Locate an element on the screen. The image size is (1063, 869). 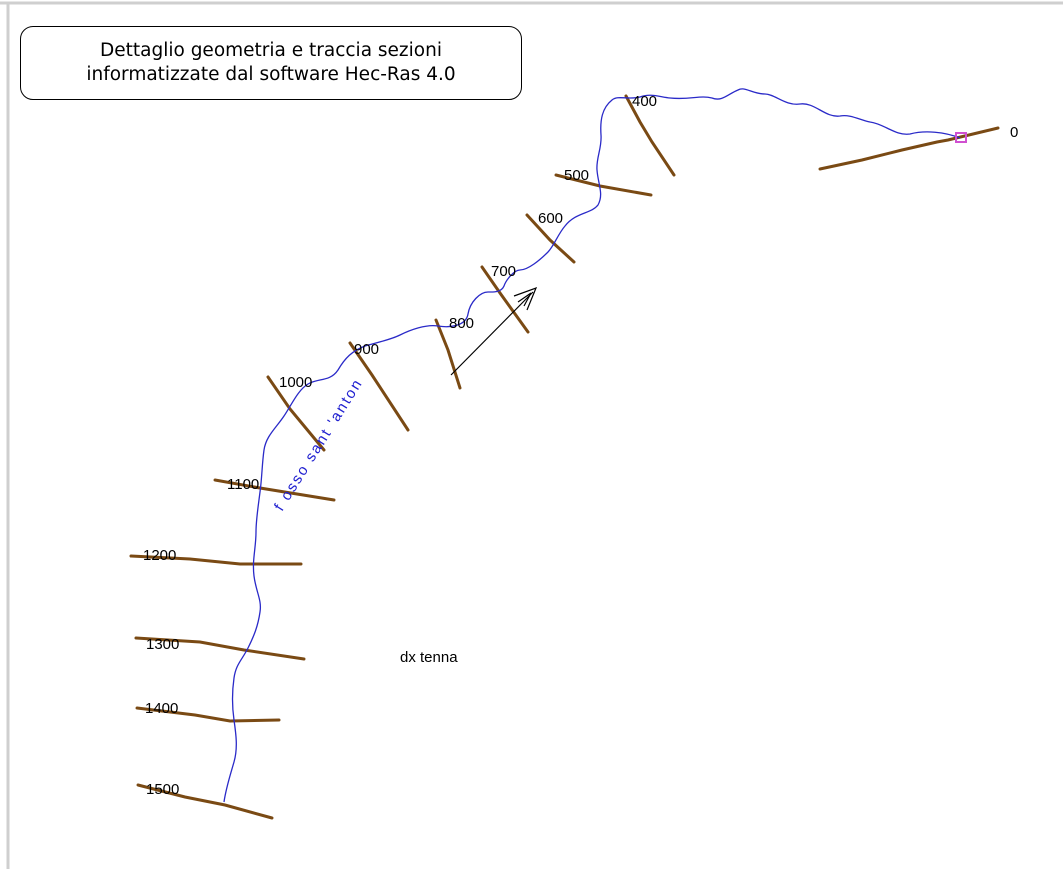
xs-label-1300: 1300 is located at coordinates (162, 644).